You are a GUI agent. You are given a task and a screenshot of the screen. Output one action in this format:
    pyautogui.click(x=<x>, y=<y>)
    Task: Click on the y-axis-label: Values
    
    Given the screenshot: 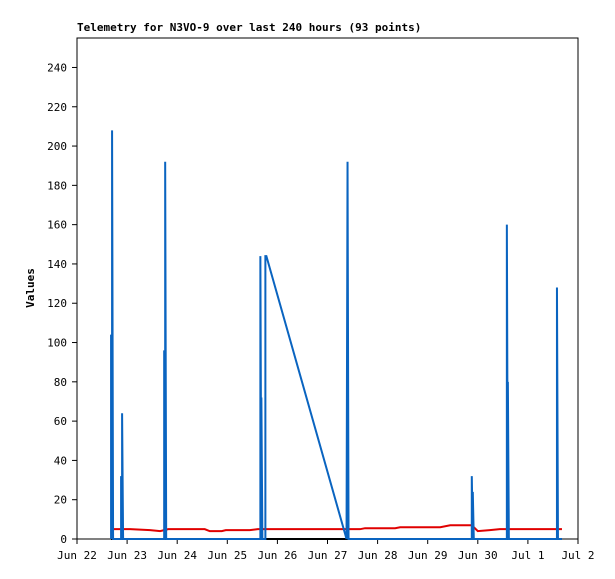 What is the action you would take?
    pyautogui.click(x=30, y=288)
    